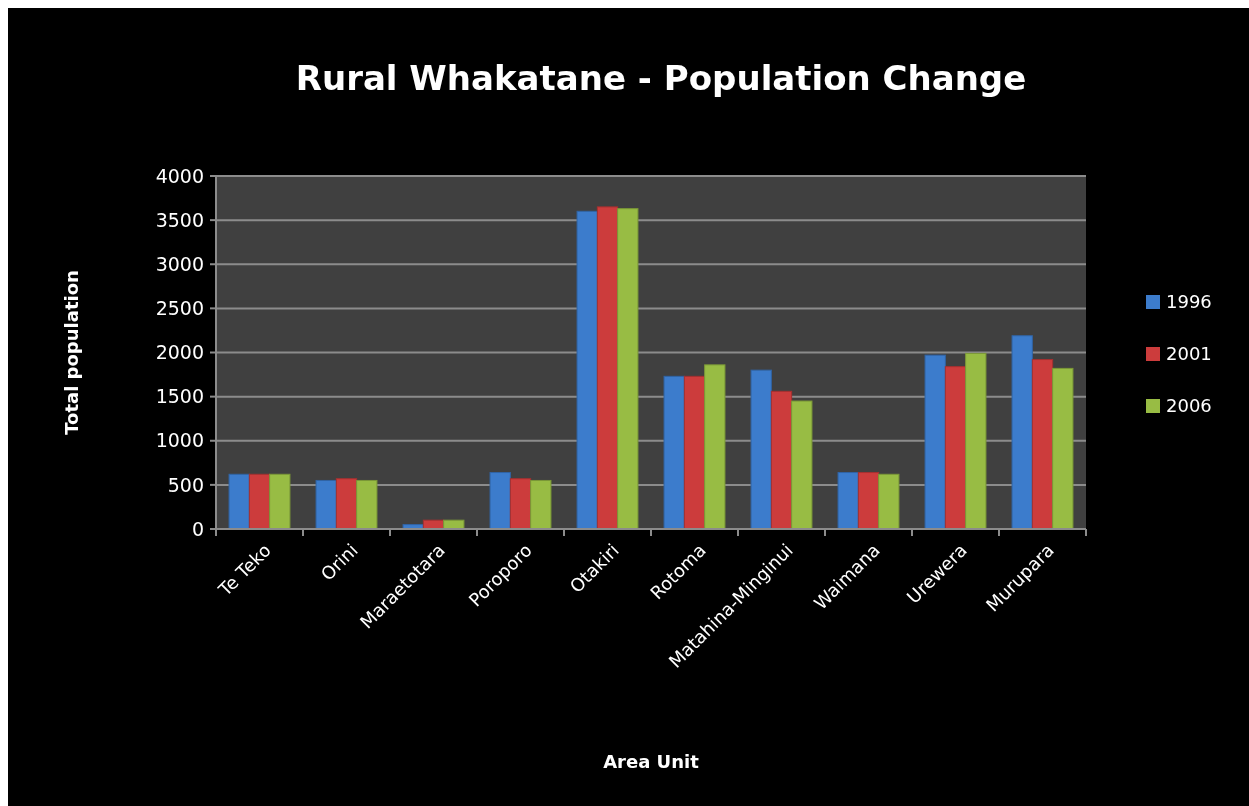 The image size is (1249, 806). Describe the element at coordinates (651, 761) in the screenshot. I see `x-axis-title: Area Unit` at that location.